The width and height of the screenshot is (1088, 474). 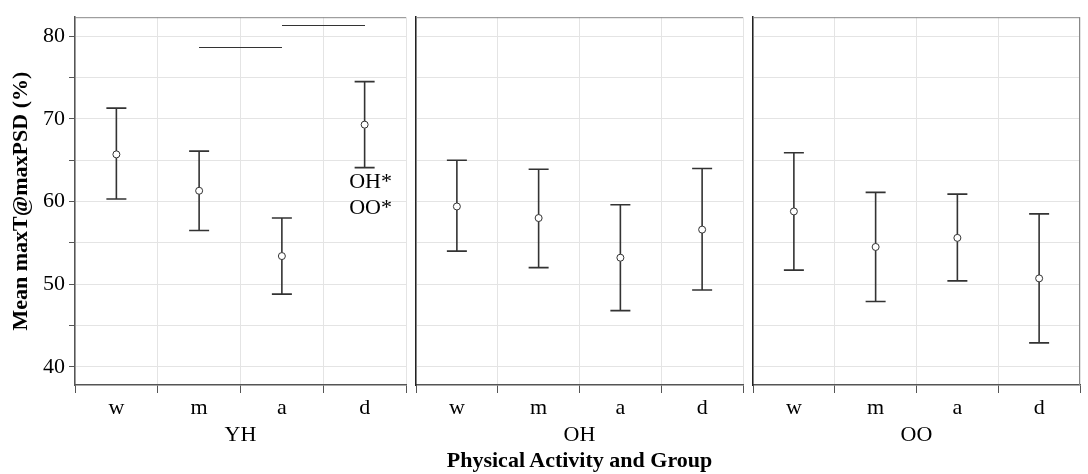 I want to click on y-tick-label: 50, so click(x=54, y=282).